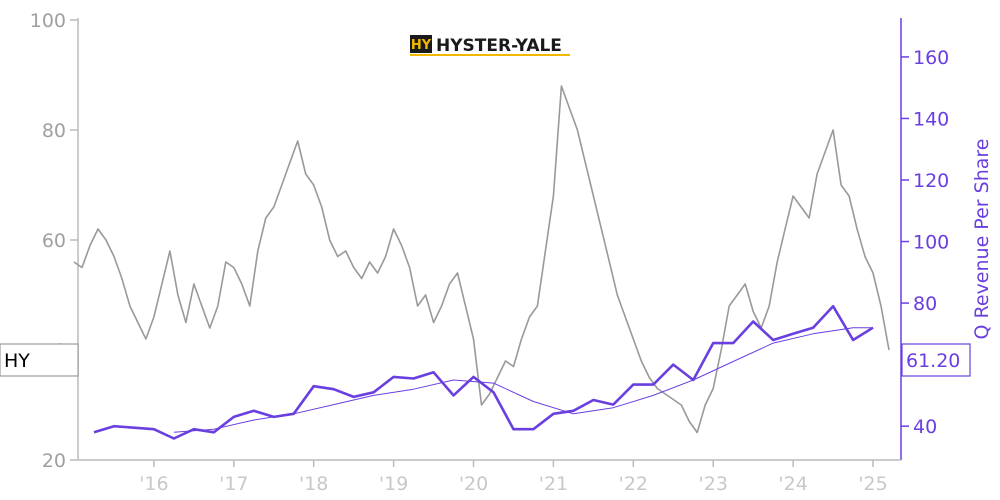 This screenshot has height=500, width=1000. I want to click on current-value-box, so click(936, 360).